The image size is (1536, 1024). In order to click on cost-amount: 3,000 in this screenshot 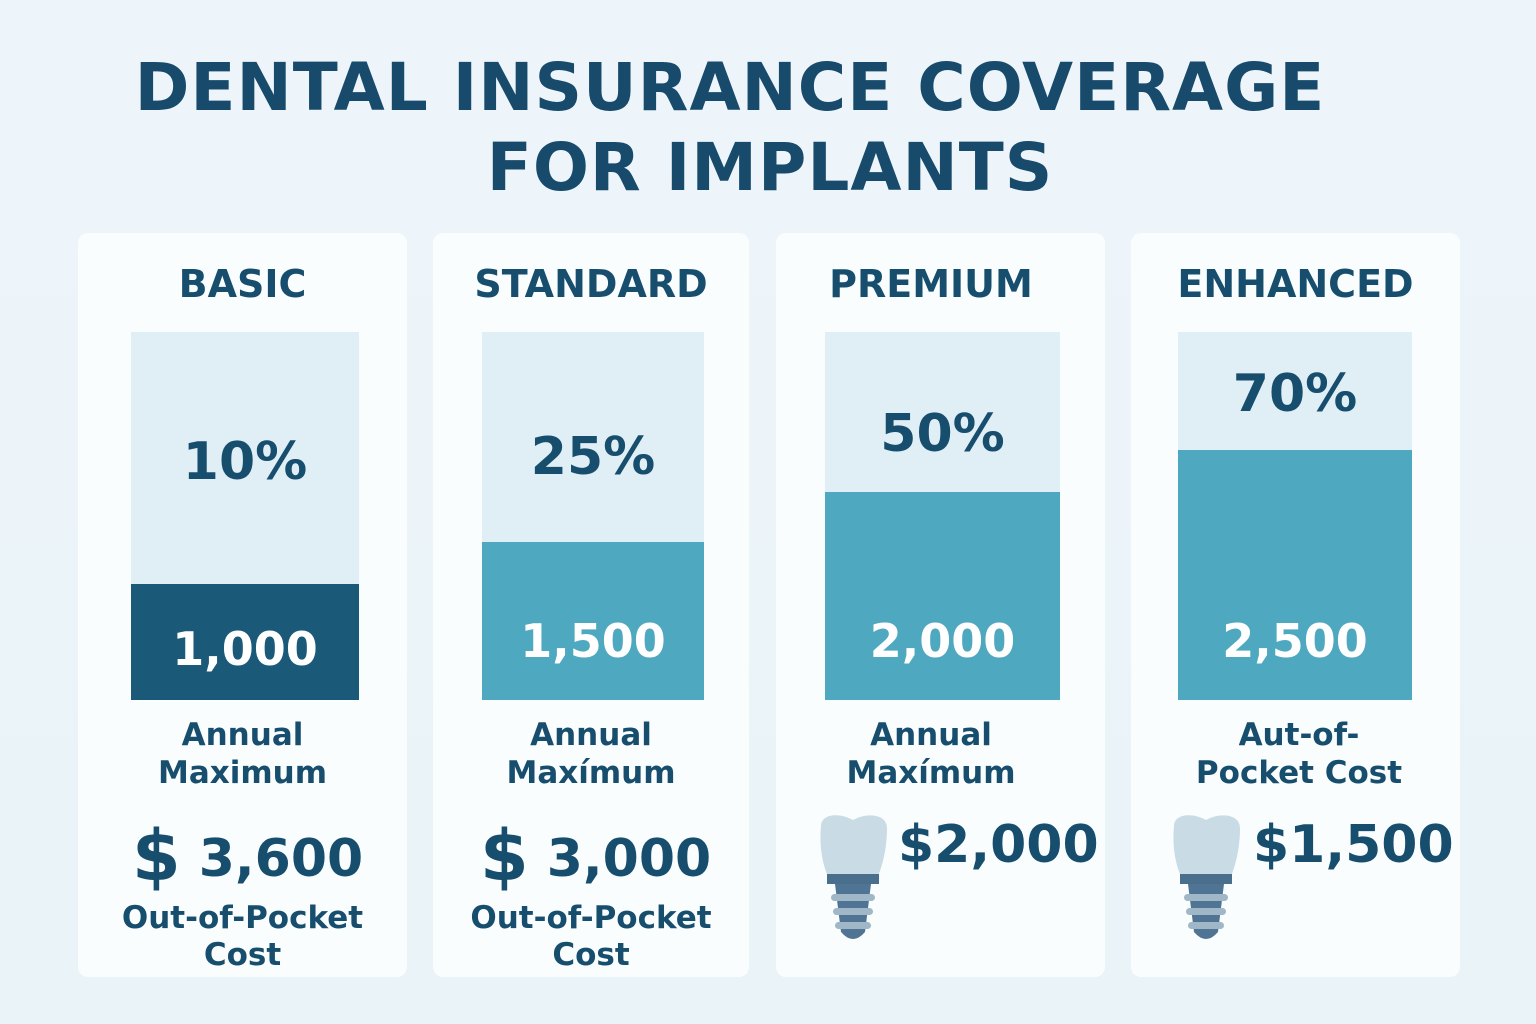, I will do `click(629, 859)`.